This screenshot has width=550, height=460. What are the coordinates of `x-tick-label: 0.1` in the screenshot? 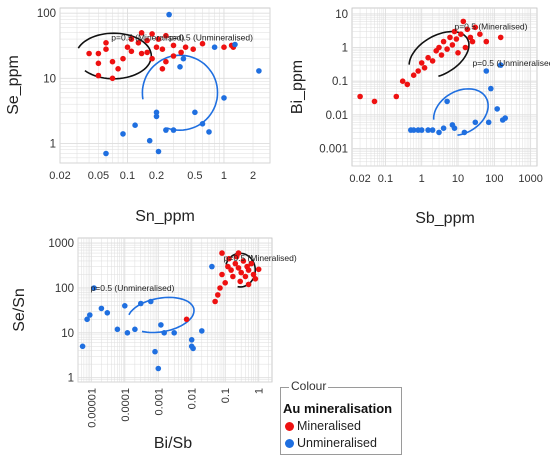 It's located at (226, 395).